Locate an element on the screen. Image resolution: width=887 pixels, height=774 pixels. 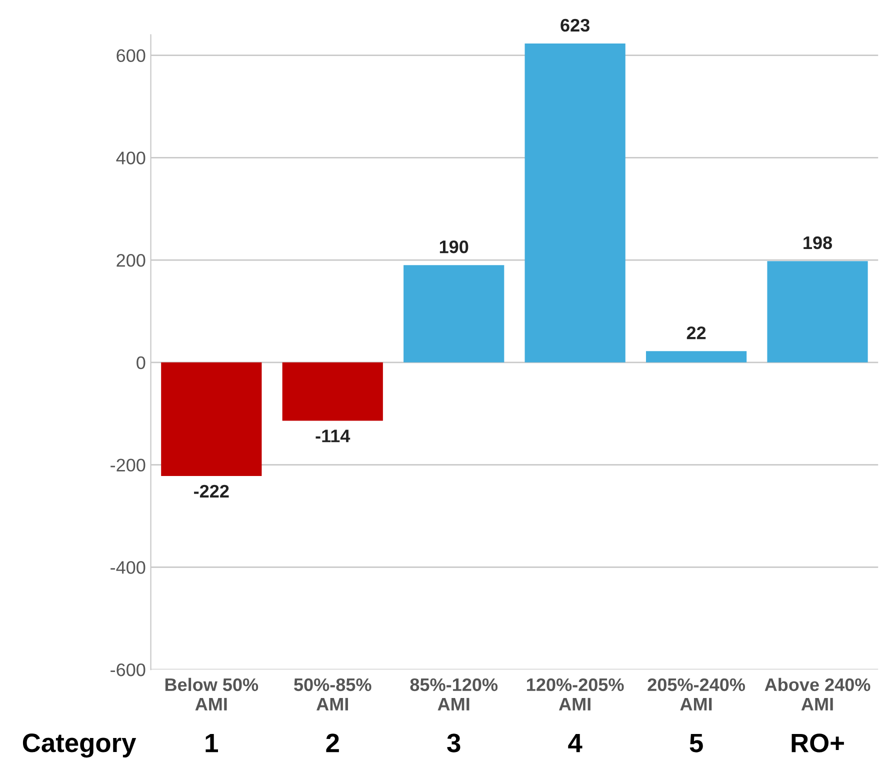
data-label: -222 is located at coordinates (211, 491).